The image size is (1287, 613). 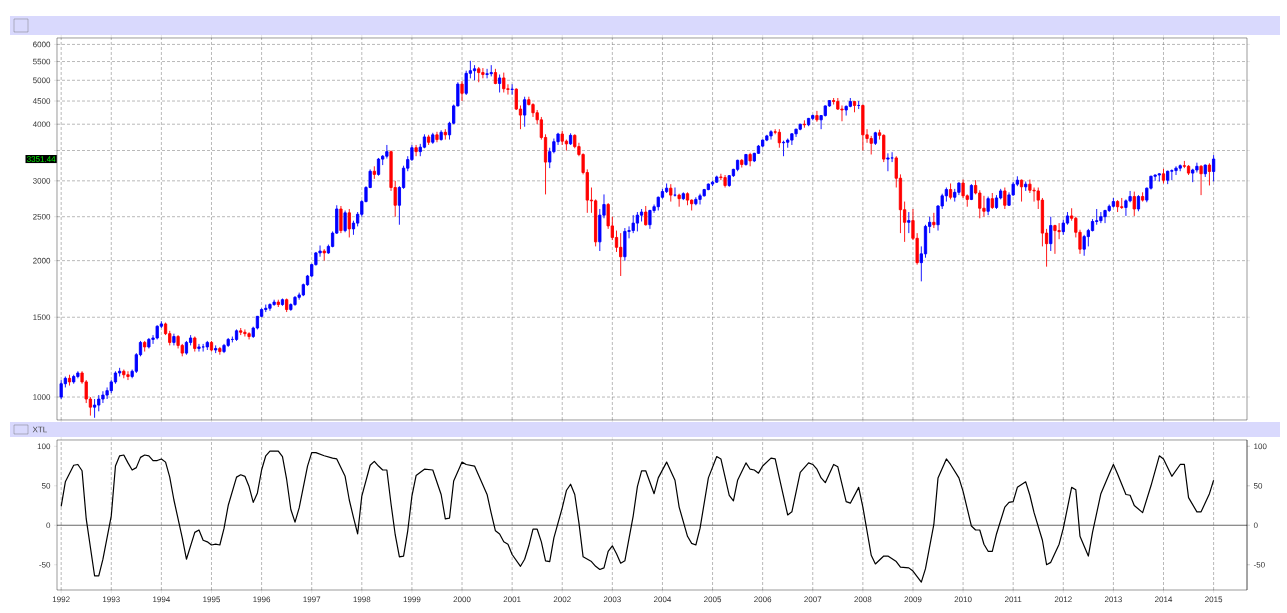 What do you see at coordinates (212, 599) in the screenshot?
I see `x-tick-label: 1995` at bounding box center [212, 599].